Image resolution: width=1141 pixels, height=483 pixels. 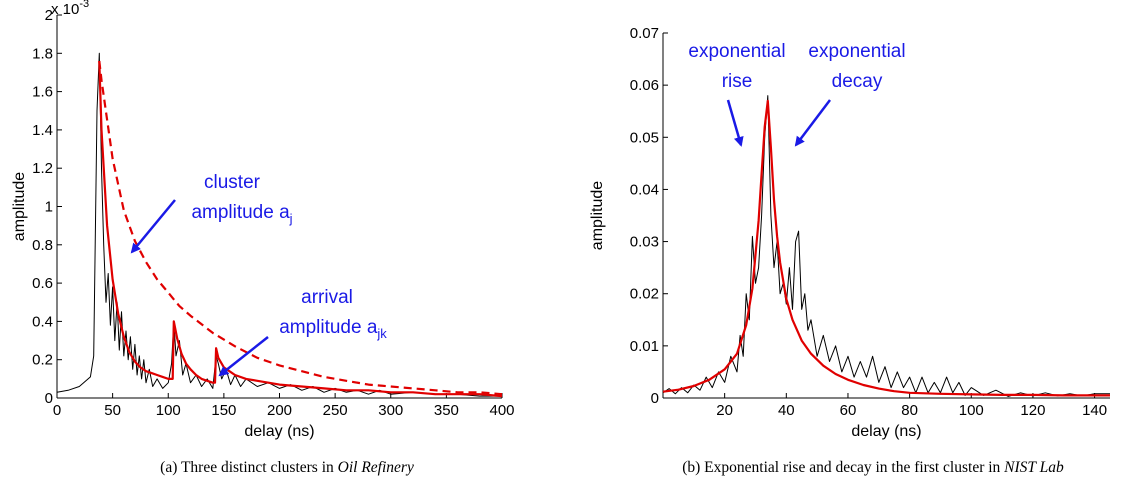 What do you see at coordinates (291, 218) in the screenshot?
I see `annotation-subscript: j` at bounding box center [291, 218].